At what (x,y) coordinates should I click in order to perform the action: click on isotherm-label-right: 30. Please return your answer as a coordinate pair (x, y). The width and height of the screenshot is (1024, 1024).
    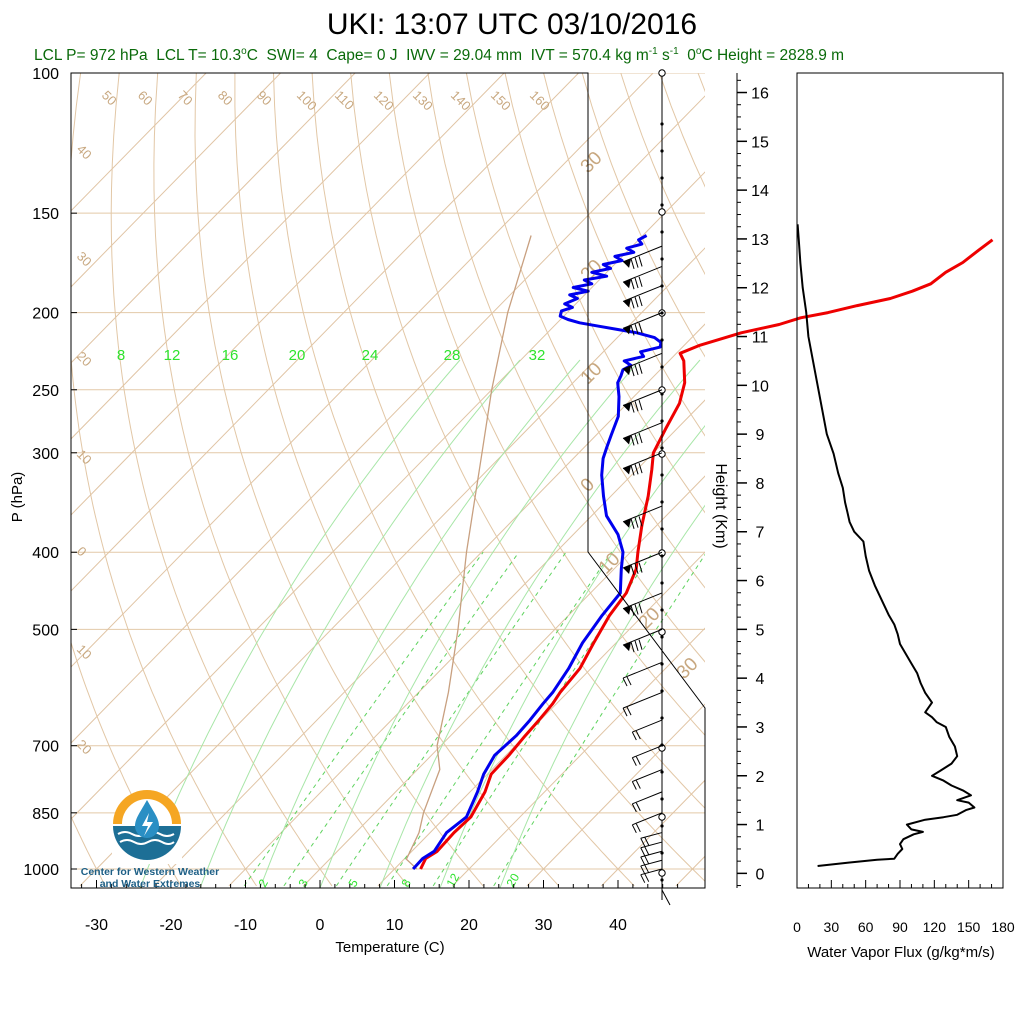
    Looking at the image, I should click on (688, 669).